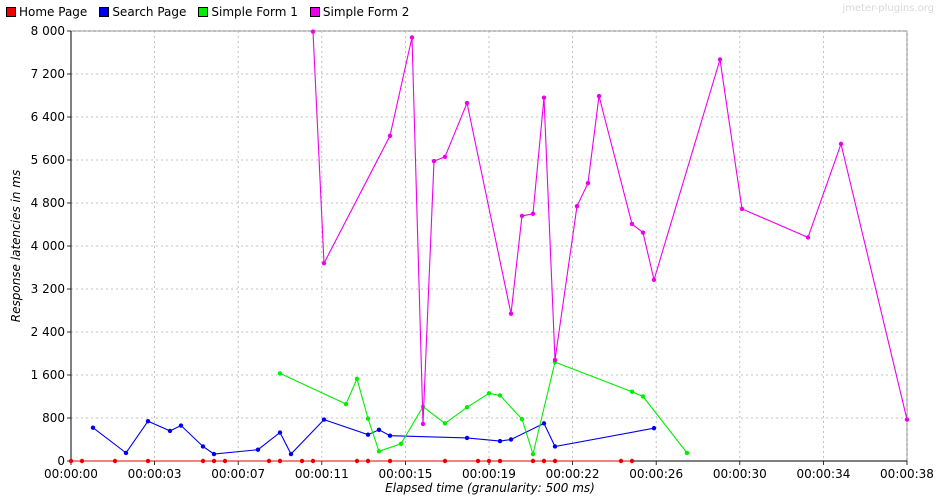  What do you see at coordinates (740, 474) in the screenshot?
I see `x-tick-label: 00:00:30` at bounding box center [740, 474].